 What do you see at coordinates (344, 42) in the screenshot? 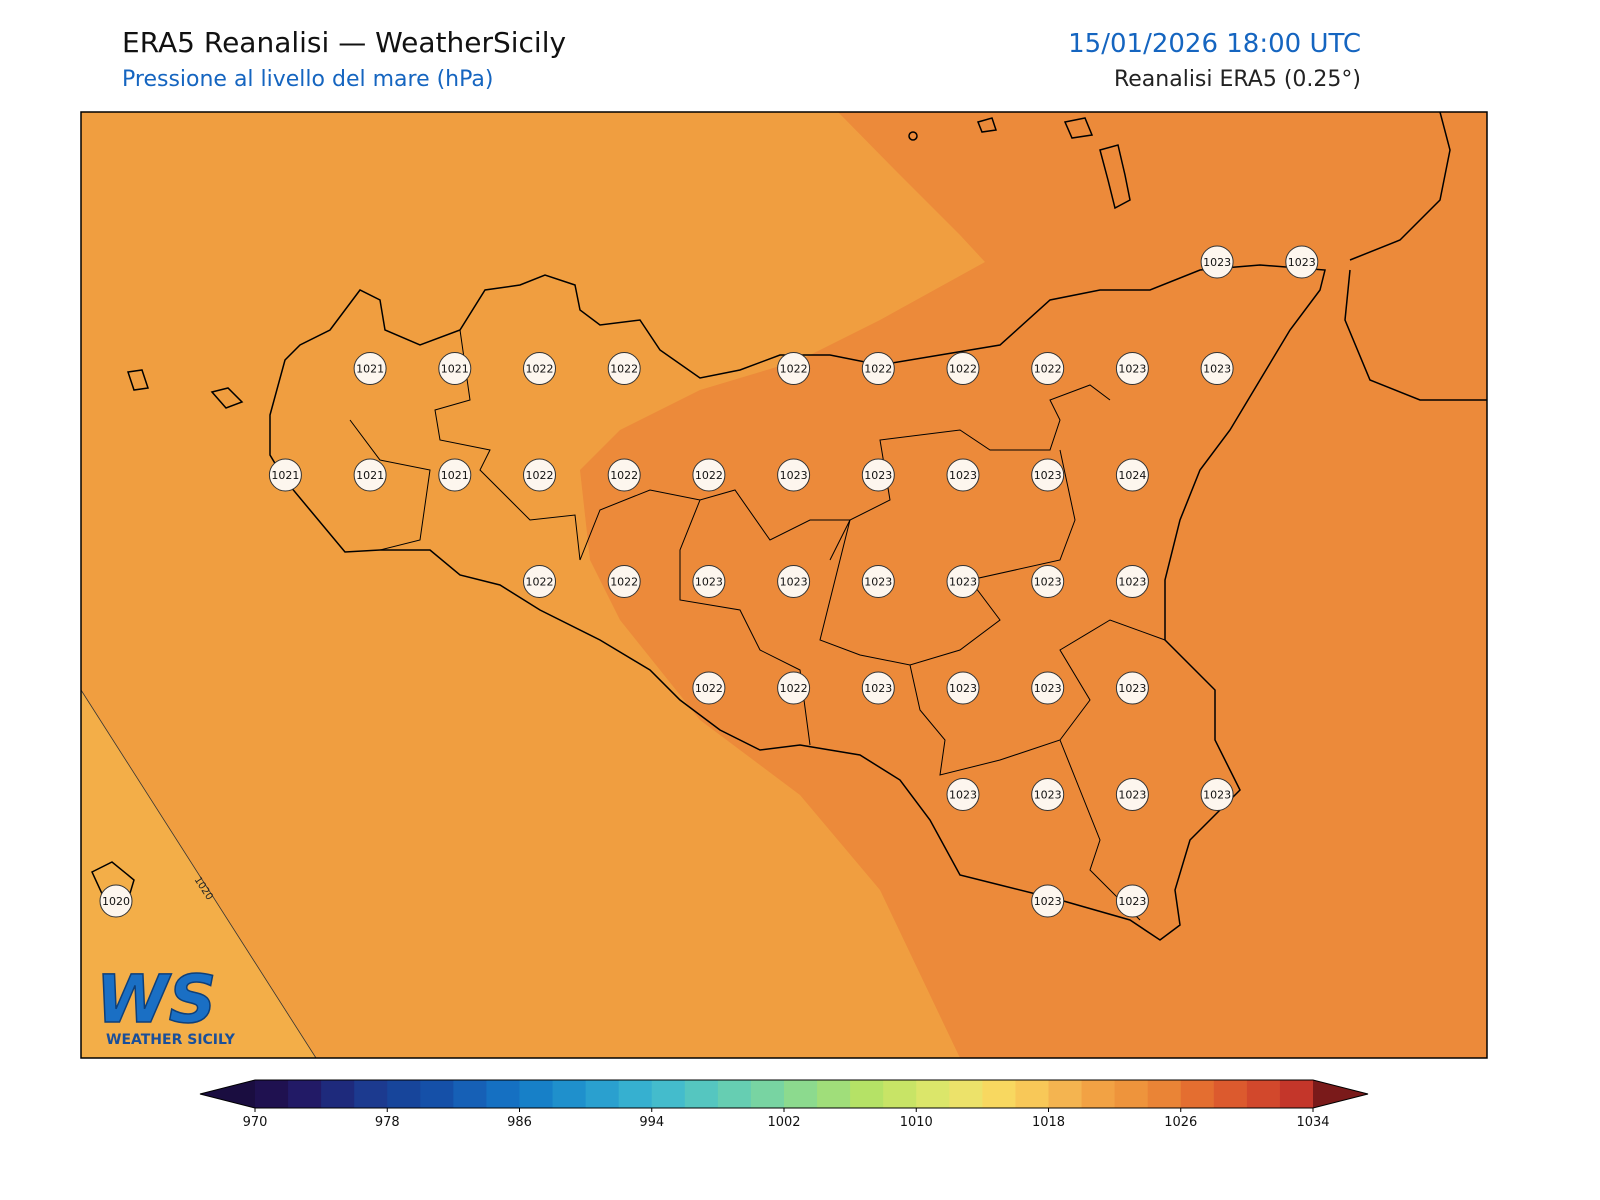
I see `title: ERA5 Reanalisi — WeatherSicily` at bounding box center [344, 42].